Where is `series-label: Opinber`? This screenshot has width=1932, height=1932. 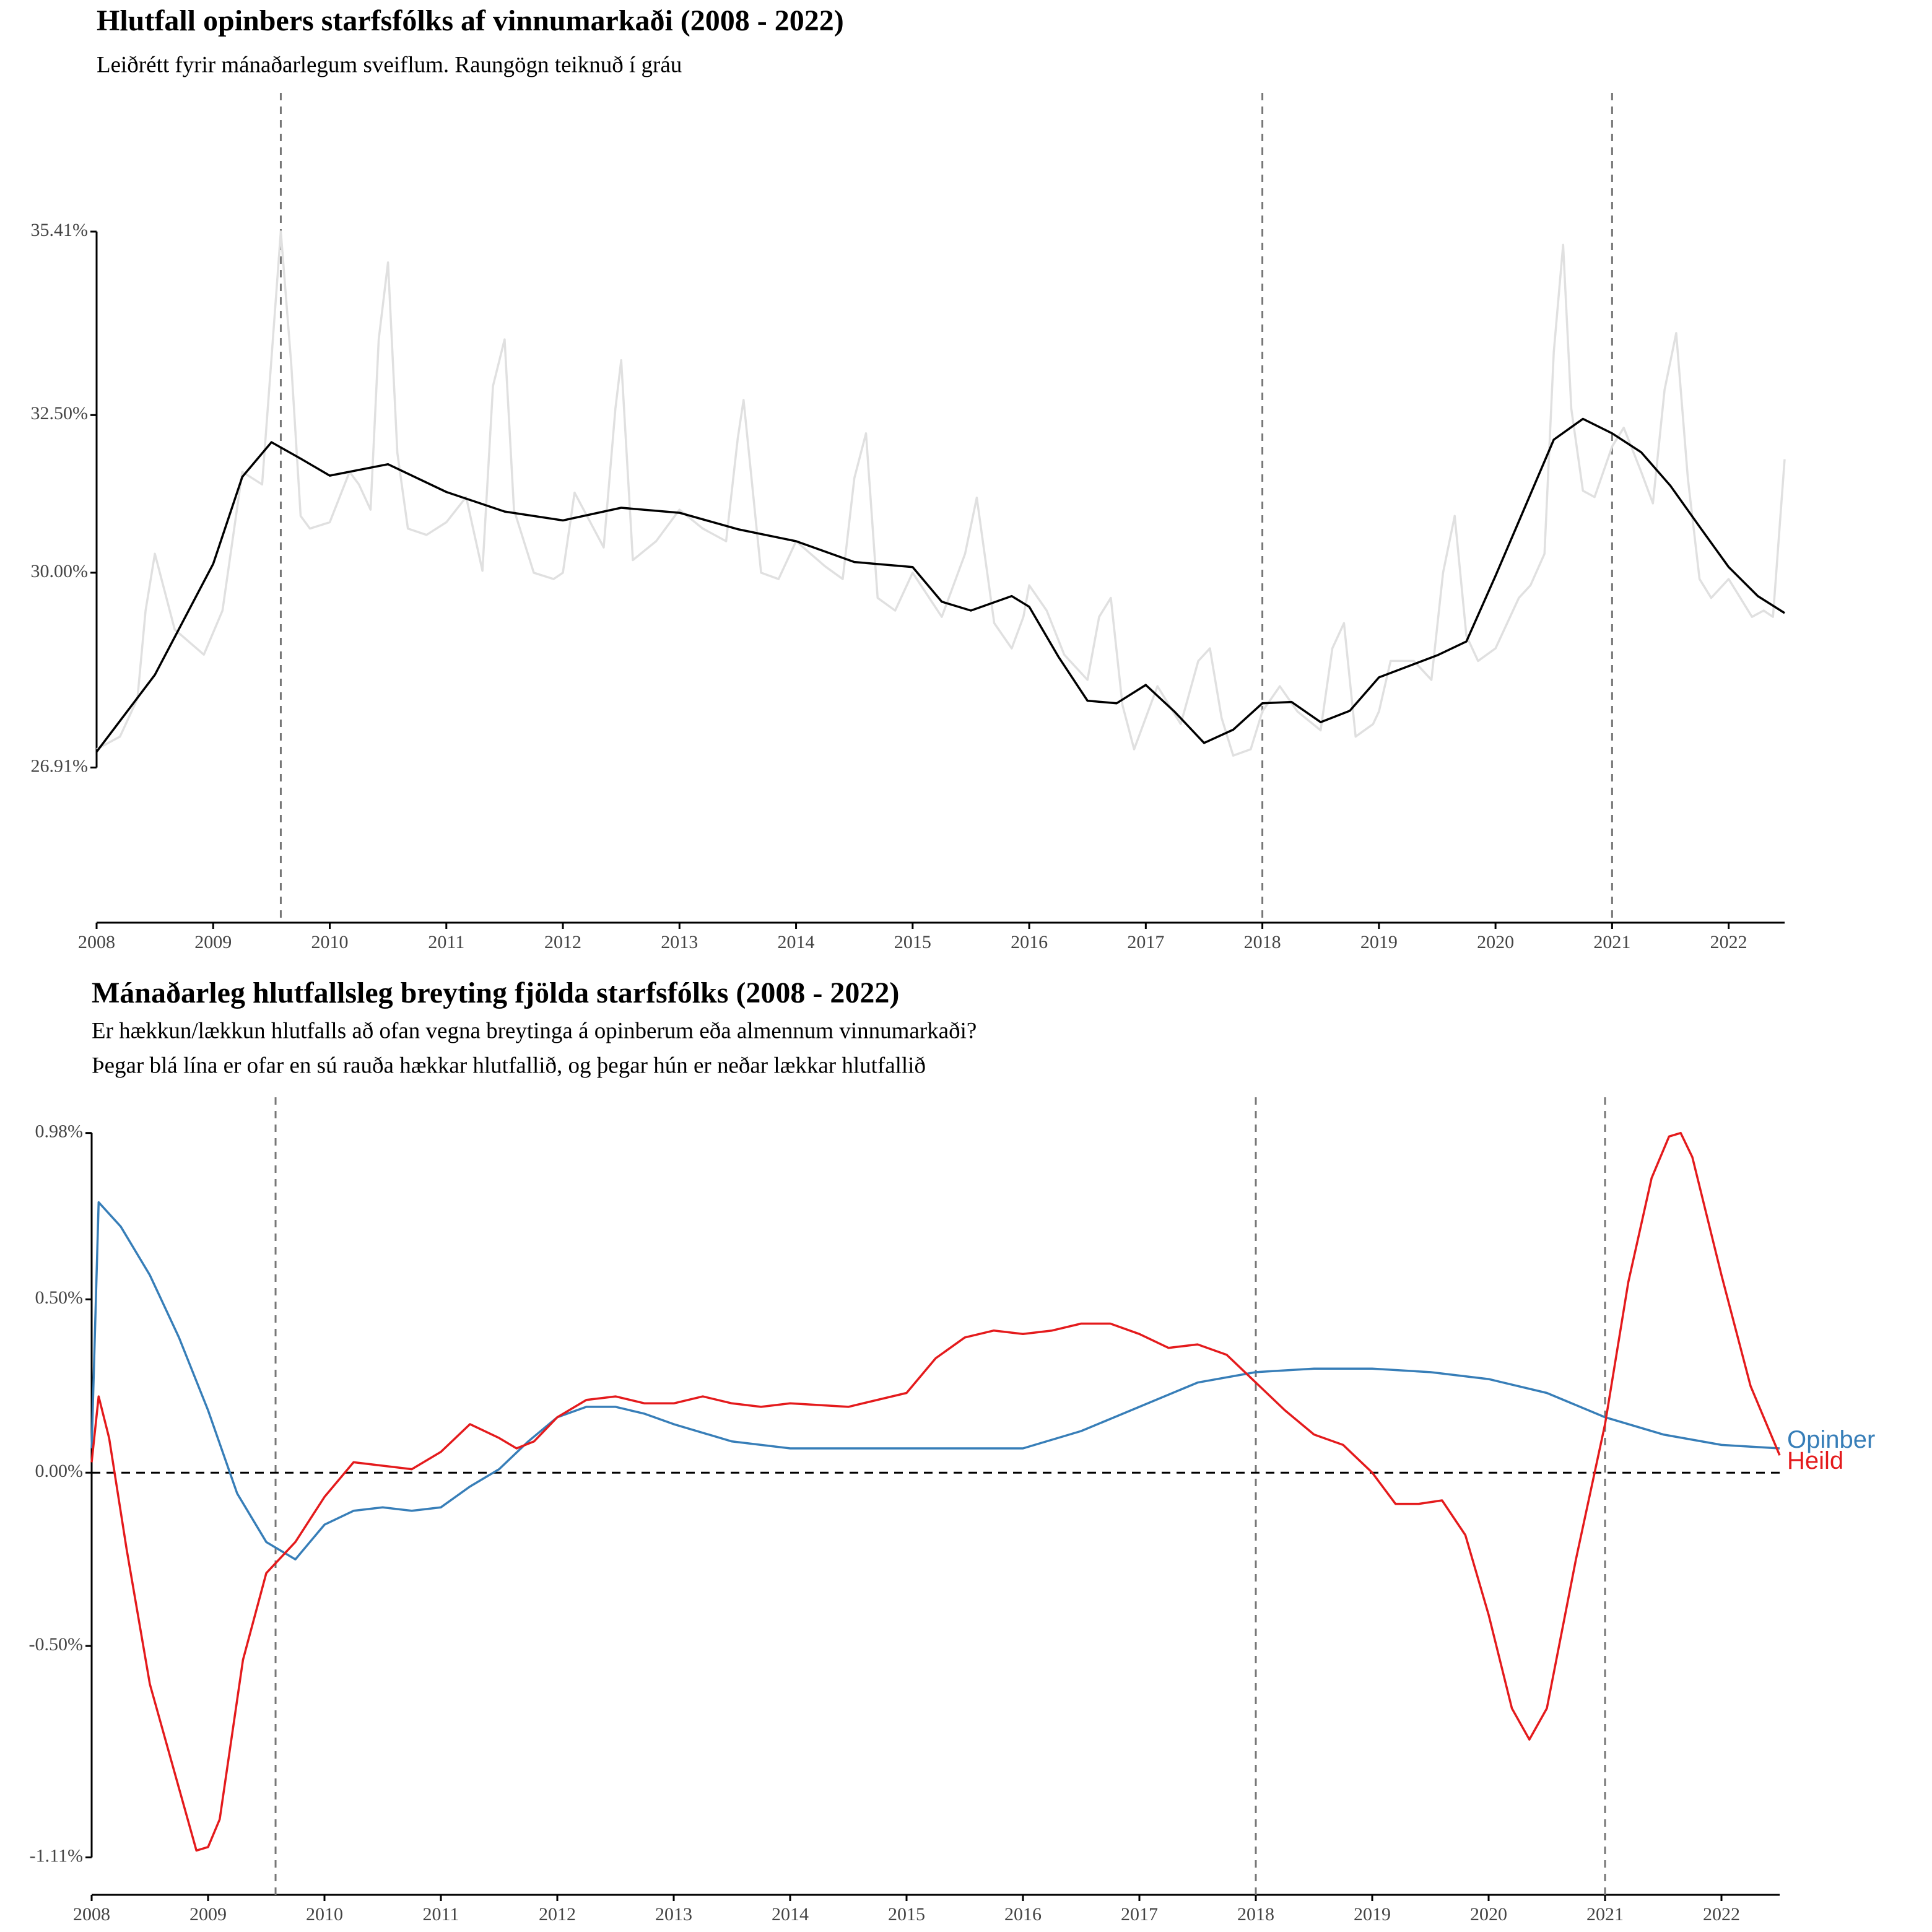 series-label: Opinber is located at coordinates (1831, 1439).